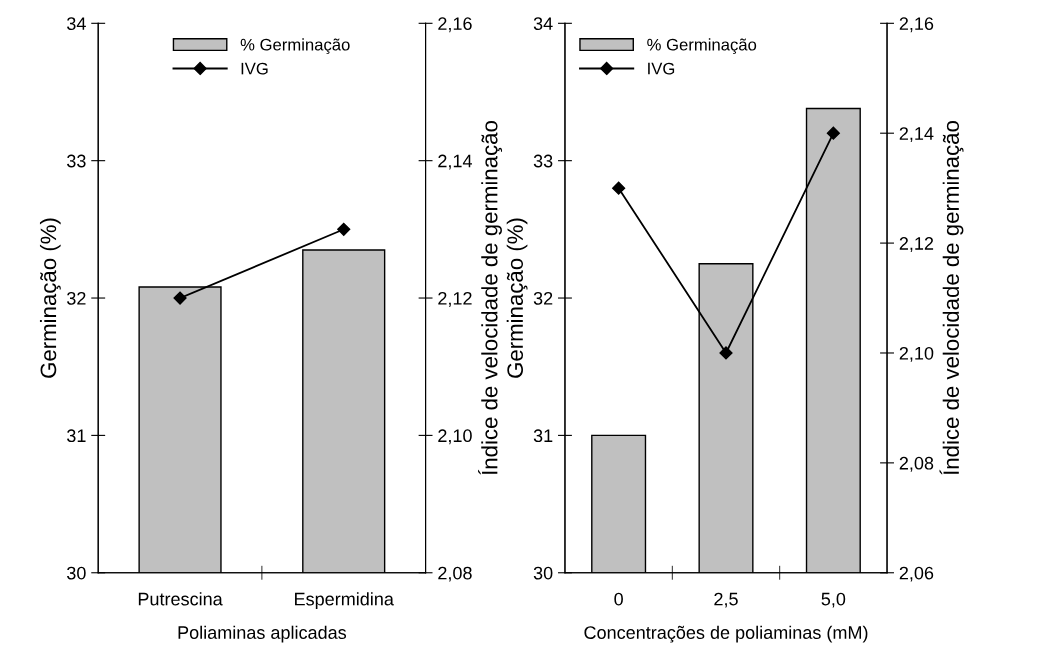  I want to click on x-tick-label: Espermidina, so click(344, 601).